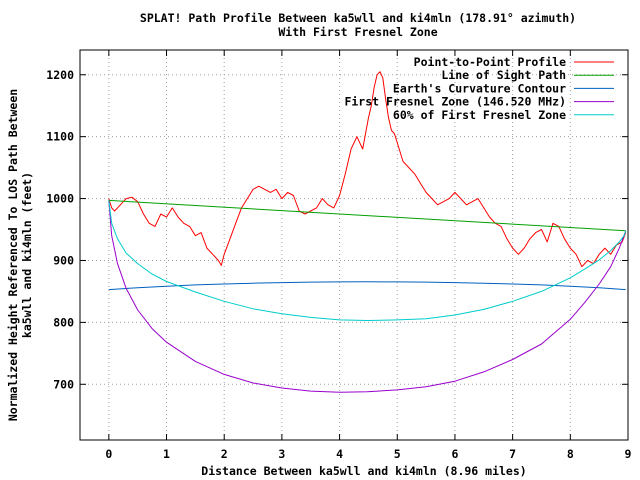  I want to click on legend-label-earth-curvature: Earth's Curvature Contour, so click(479, 88).